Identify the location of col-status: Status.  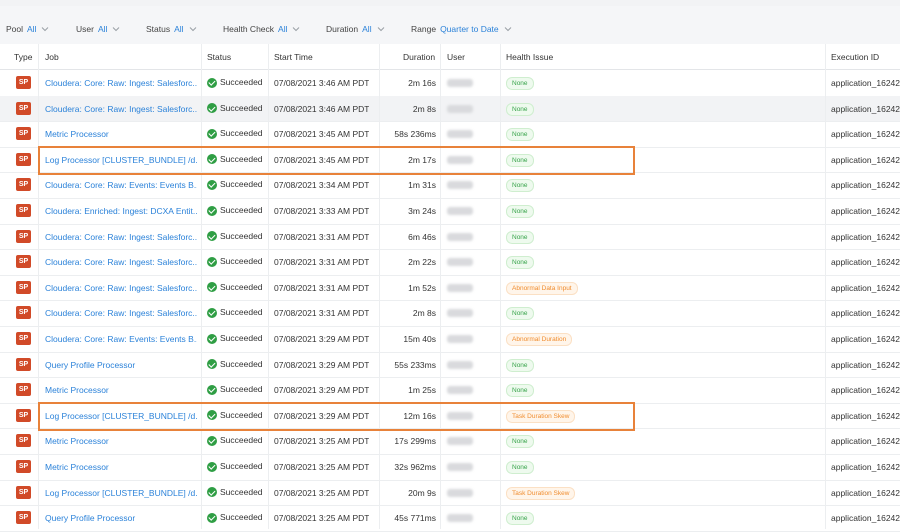
(219, 57).